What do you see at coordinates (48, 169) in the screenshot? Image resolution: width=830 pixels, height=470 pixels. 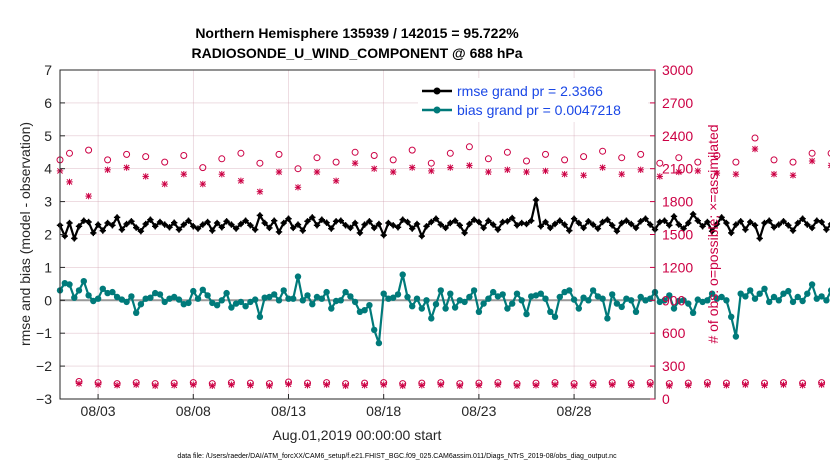 I see `y-tick-label: 4` at bounding box center [48, 169].